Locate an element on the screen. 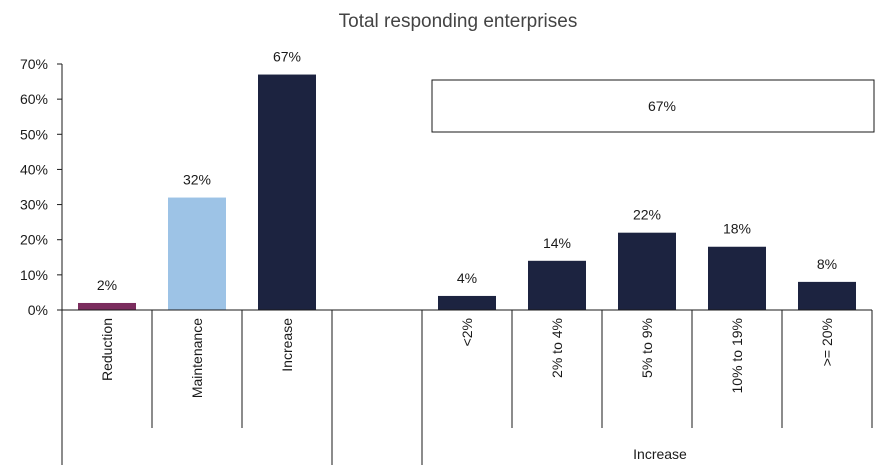 The height and width of the screenshot is (468, 880). group-total-box is located at coordinates (653, 106).